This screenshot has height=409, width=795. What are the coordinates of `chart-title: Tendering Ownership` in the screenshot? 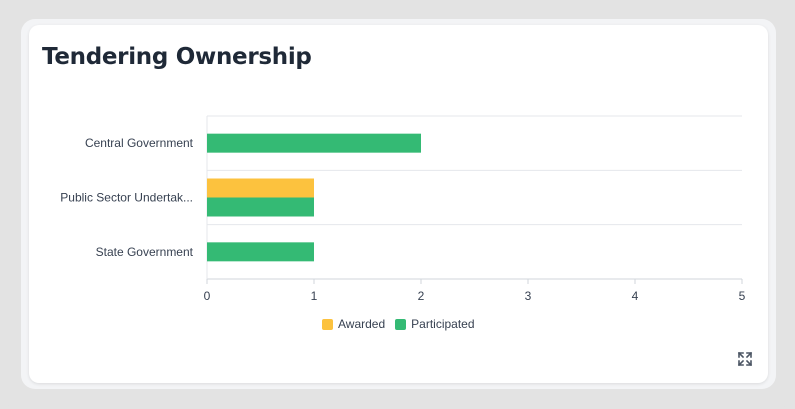 It's located at (177, 57).